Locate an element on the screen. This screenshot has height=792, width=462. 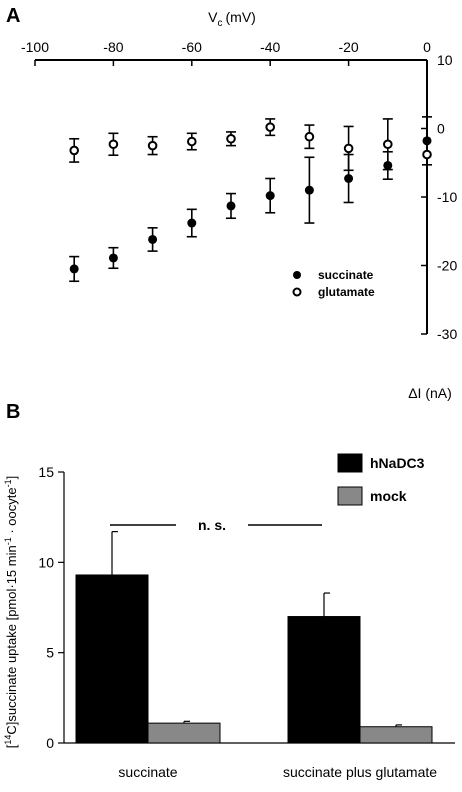
x-axis-title: Vc (mV) is located at coordinates (232, 19).